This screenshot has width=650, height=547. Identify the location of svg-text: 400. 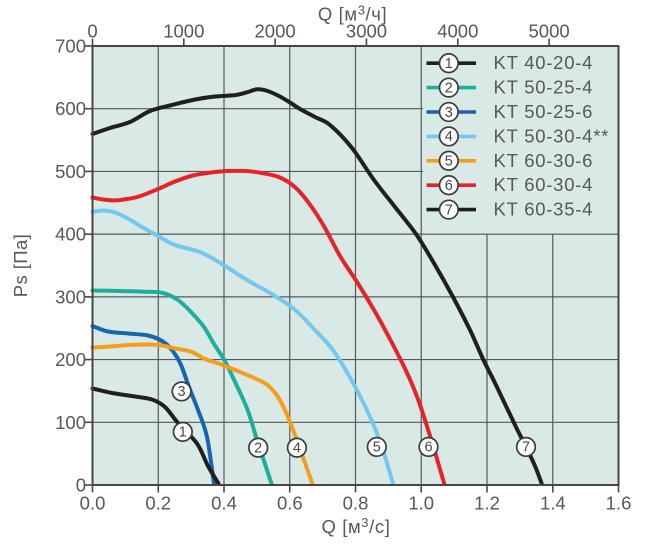
(70, 234).